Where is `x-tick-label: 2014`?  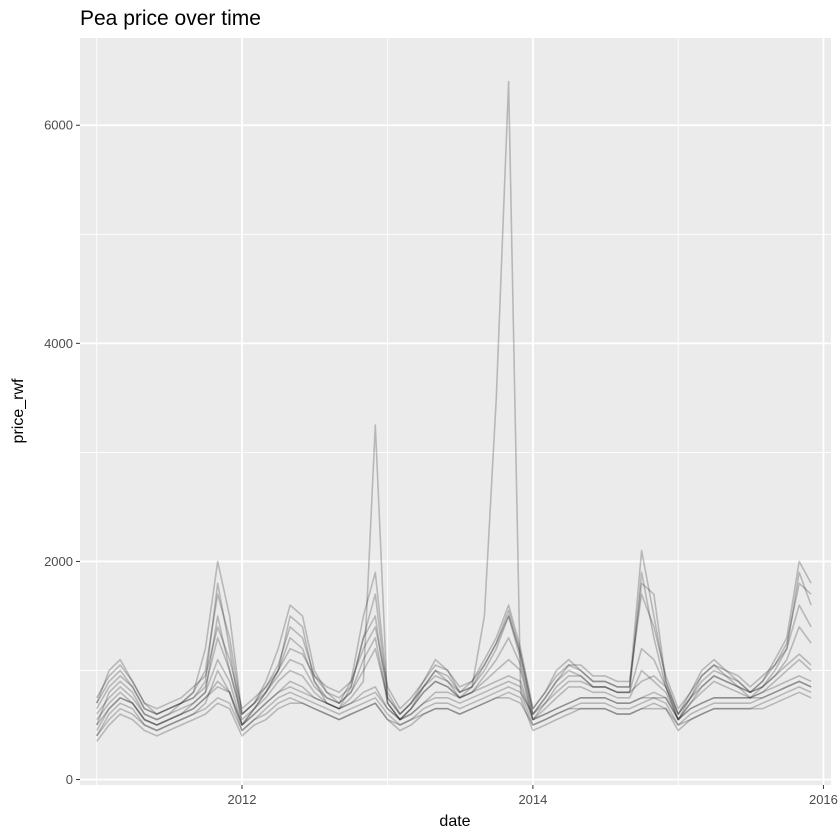
x-tick-label: 2014 is located at coordinates (532, 799).